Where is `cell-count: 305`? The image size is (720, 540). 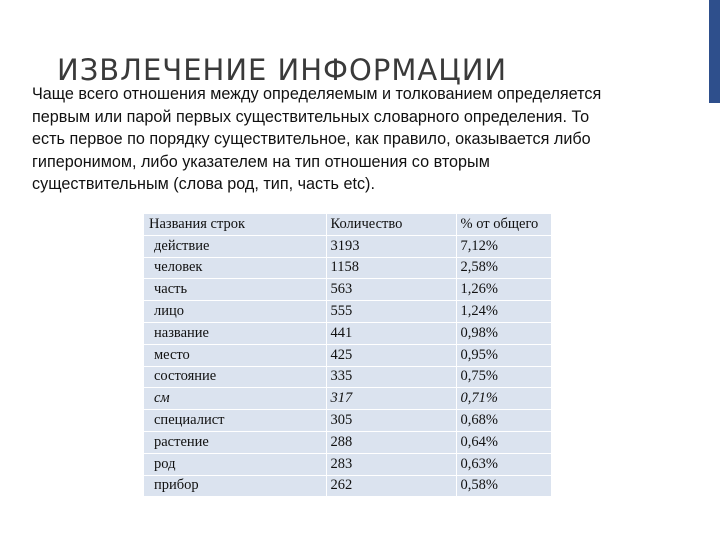
cell-count: 305 is located at coordinates (391, 420).